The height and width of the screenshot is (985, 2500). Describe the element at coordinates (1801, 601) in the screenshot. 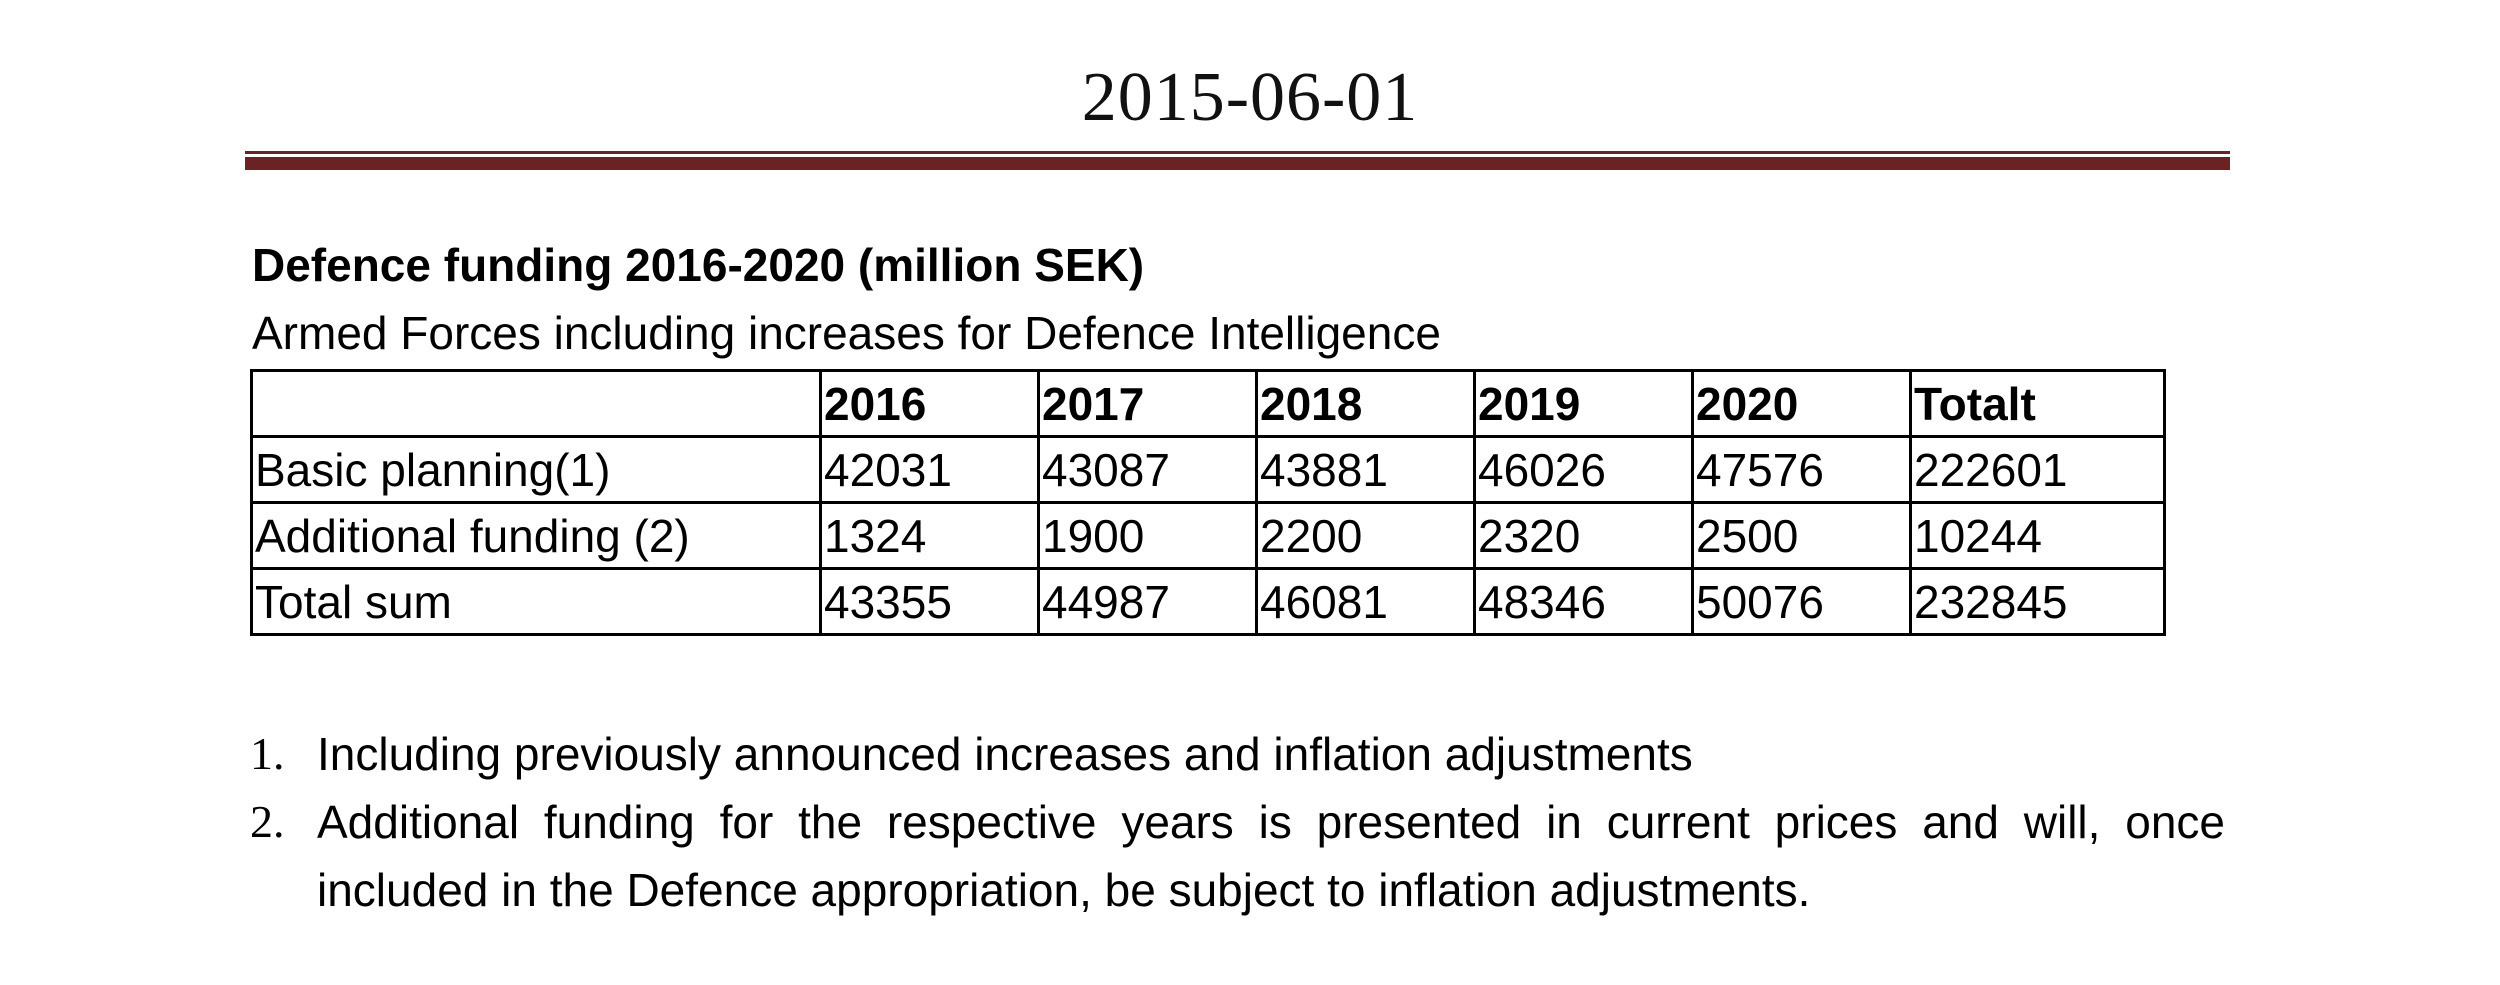

I see `table-cell: 50076` at that location.